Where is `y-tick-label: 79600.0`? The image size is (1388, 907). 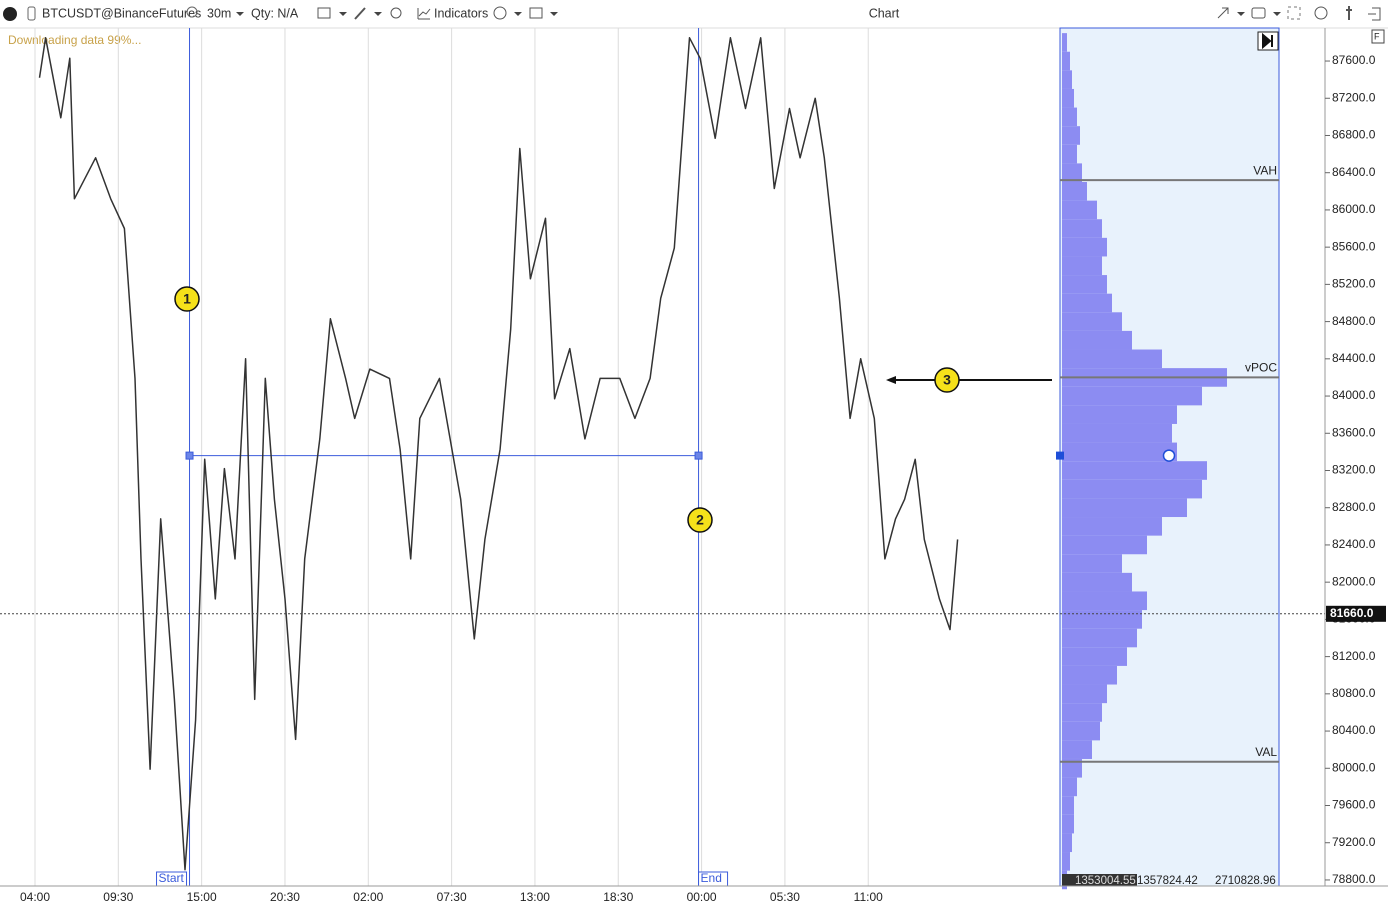
y-tick-label: 79600.0 is located at coordinates (1354, 805).